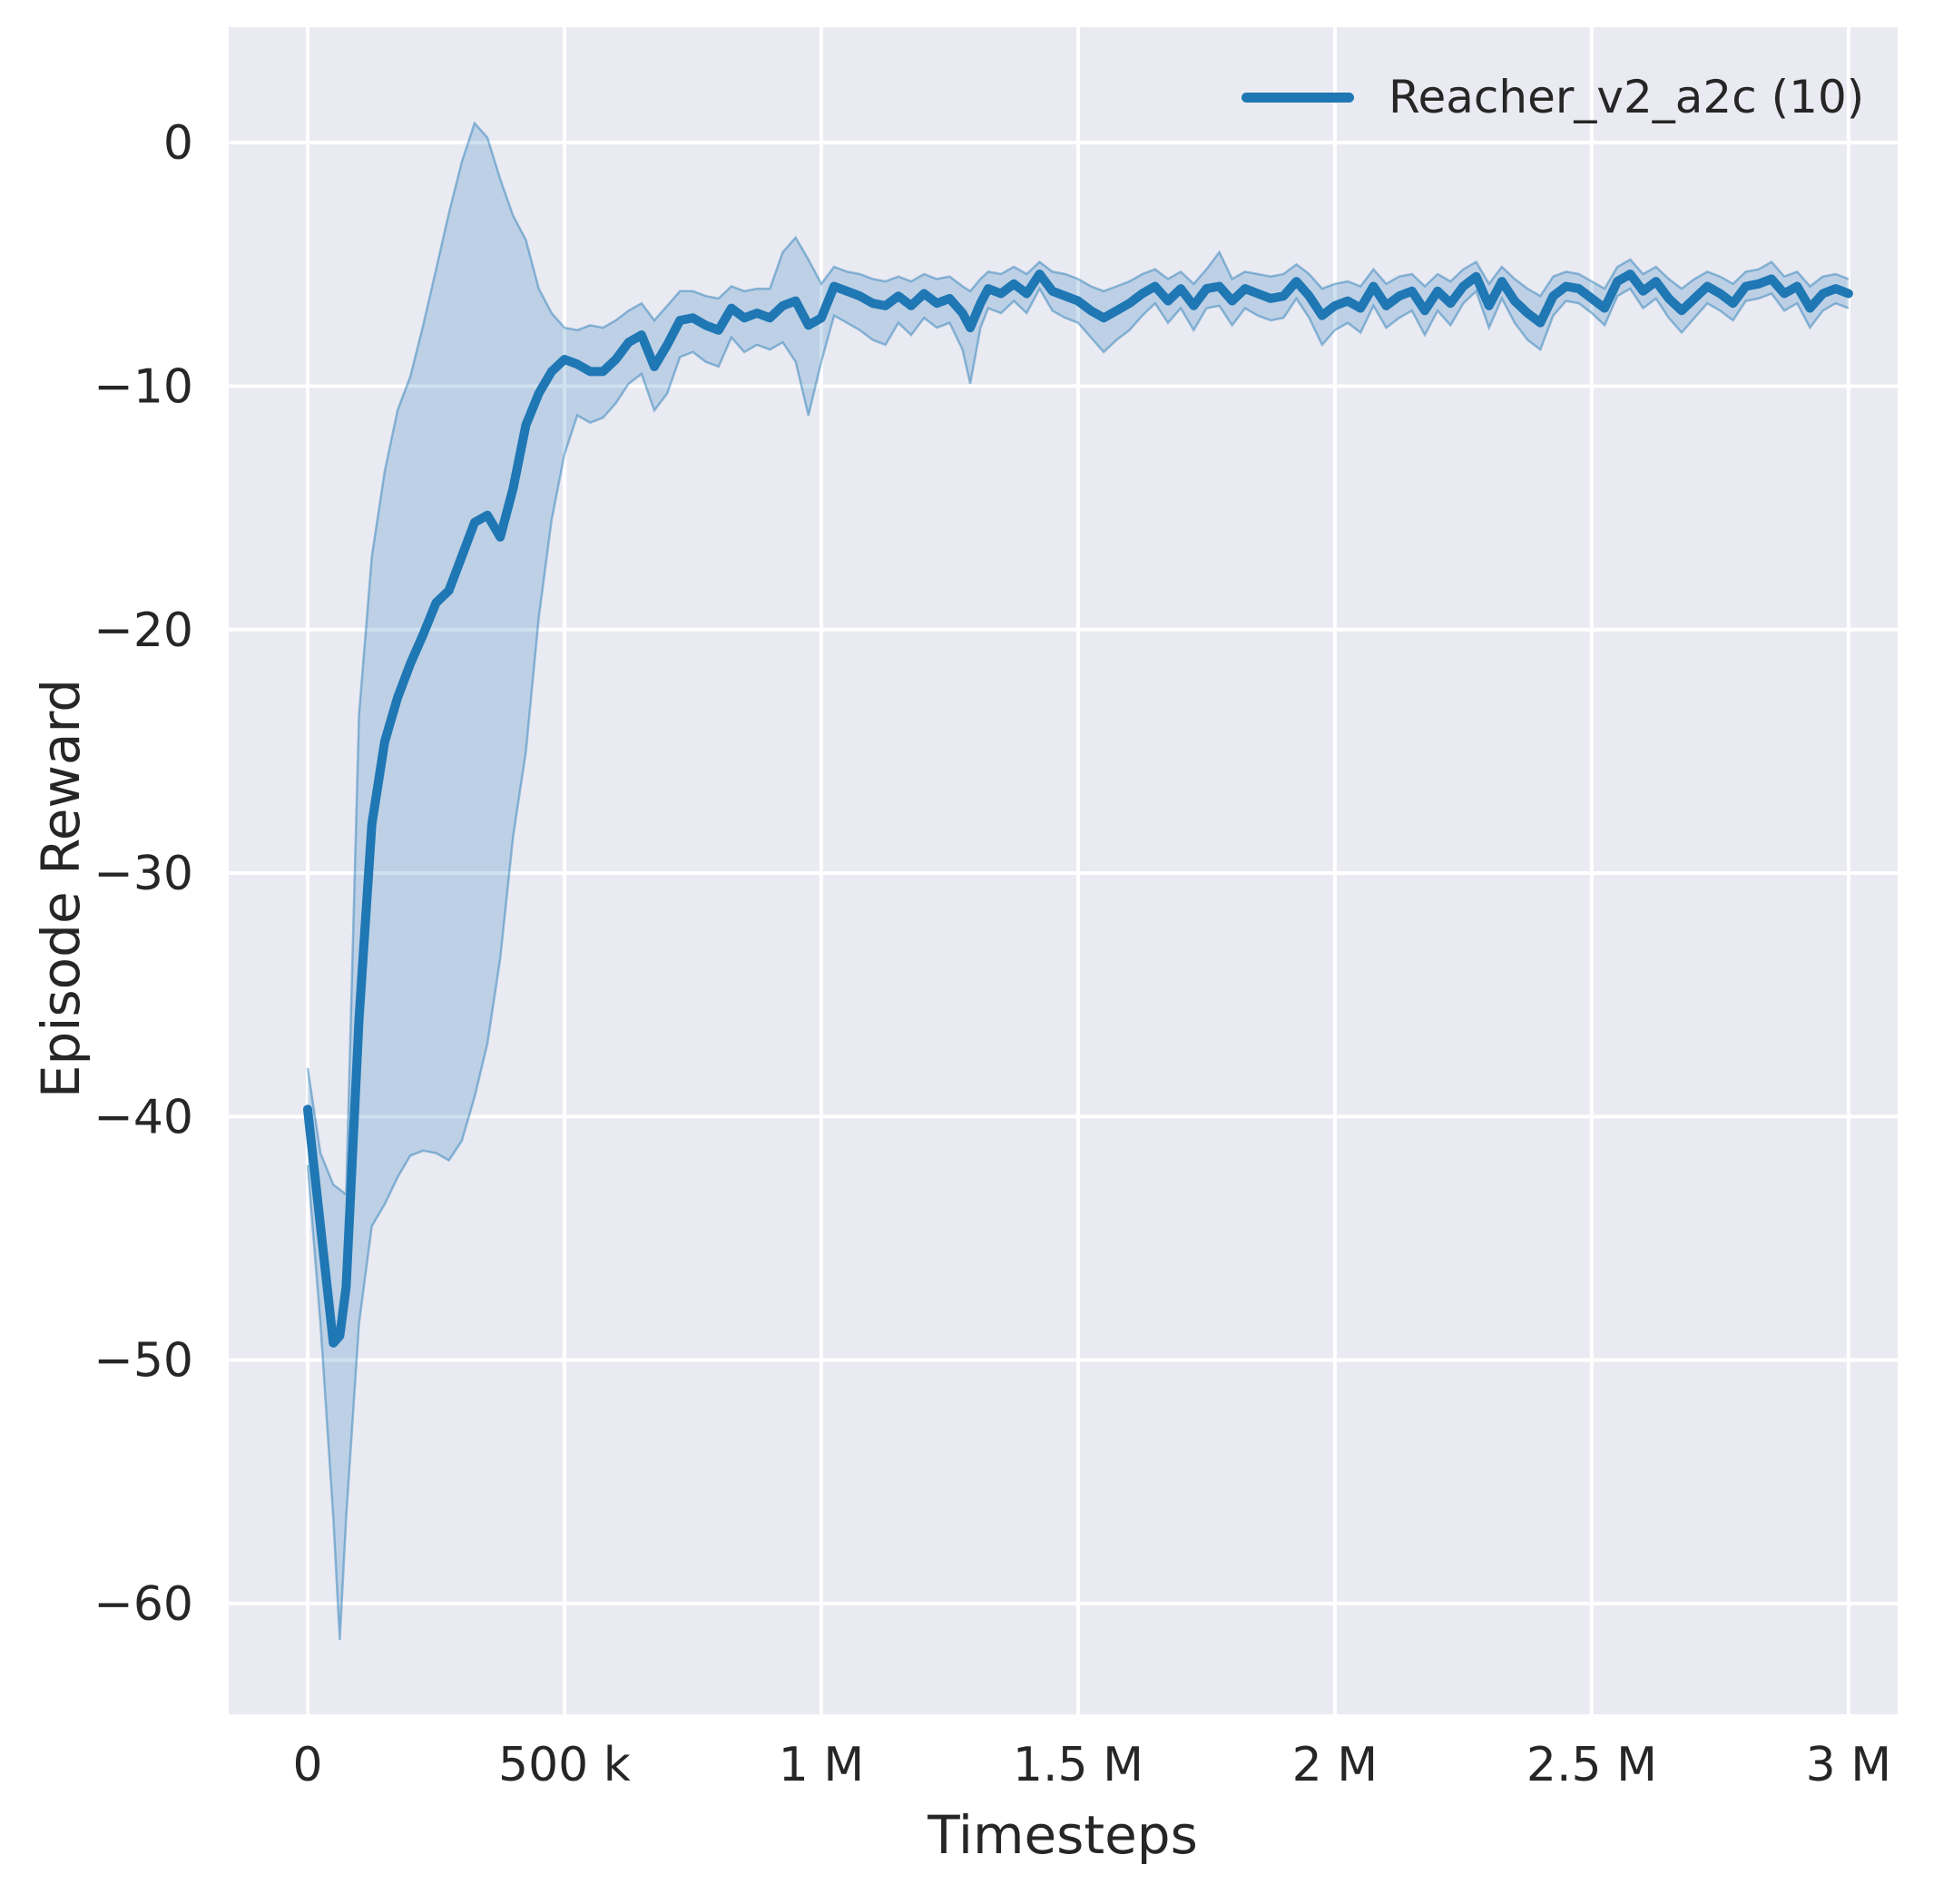  I want to click on legend: Reacher_v2_a2c (10), so click(1553, 97).